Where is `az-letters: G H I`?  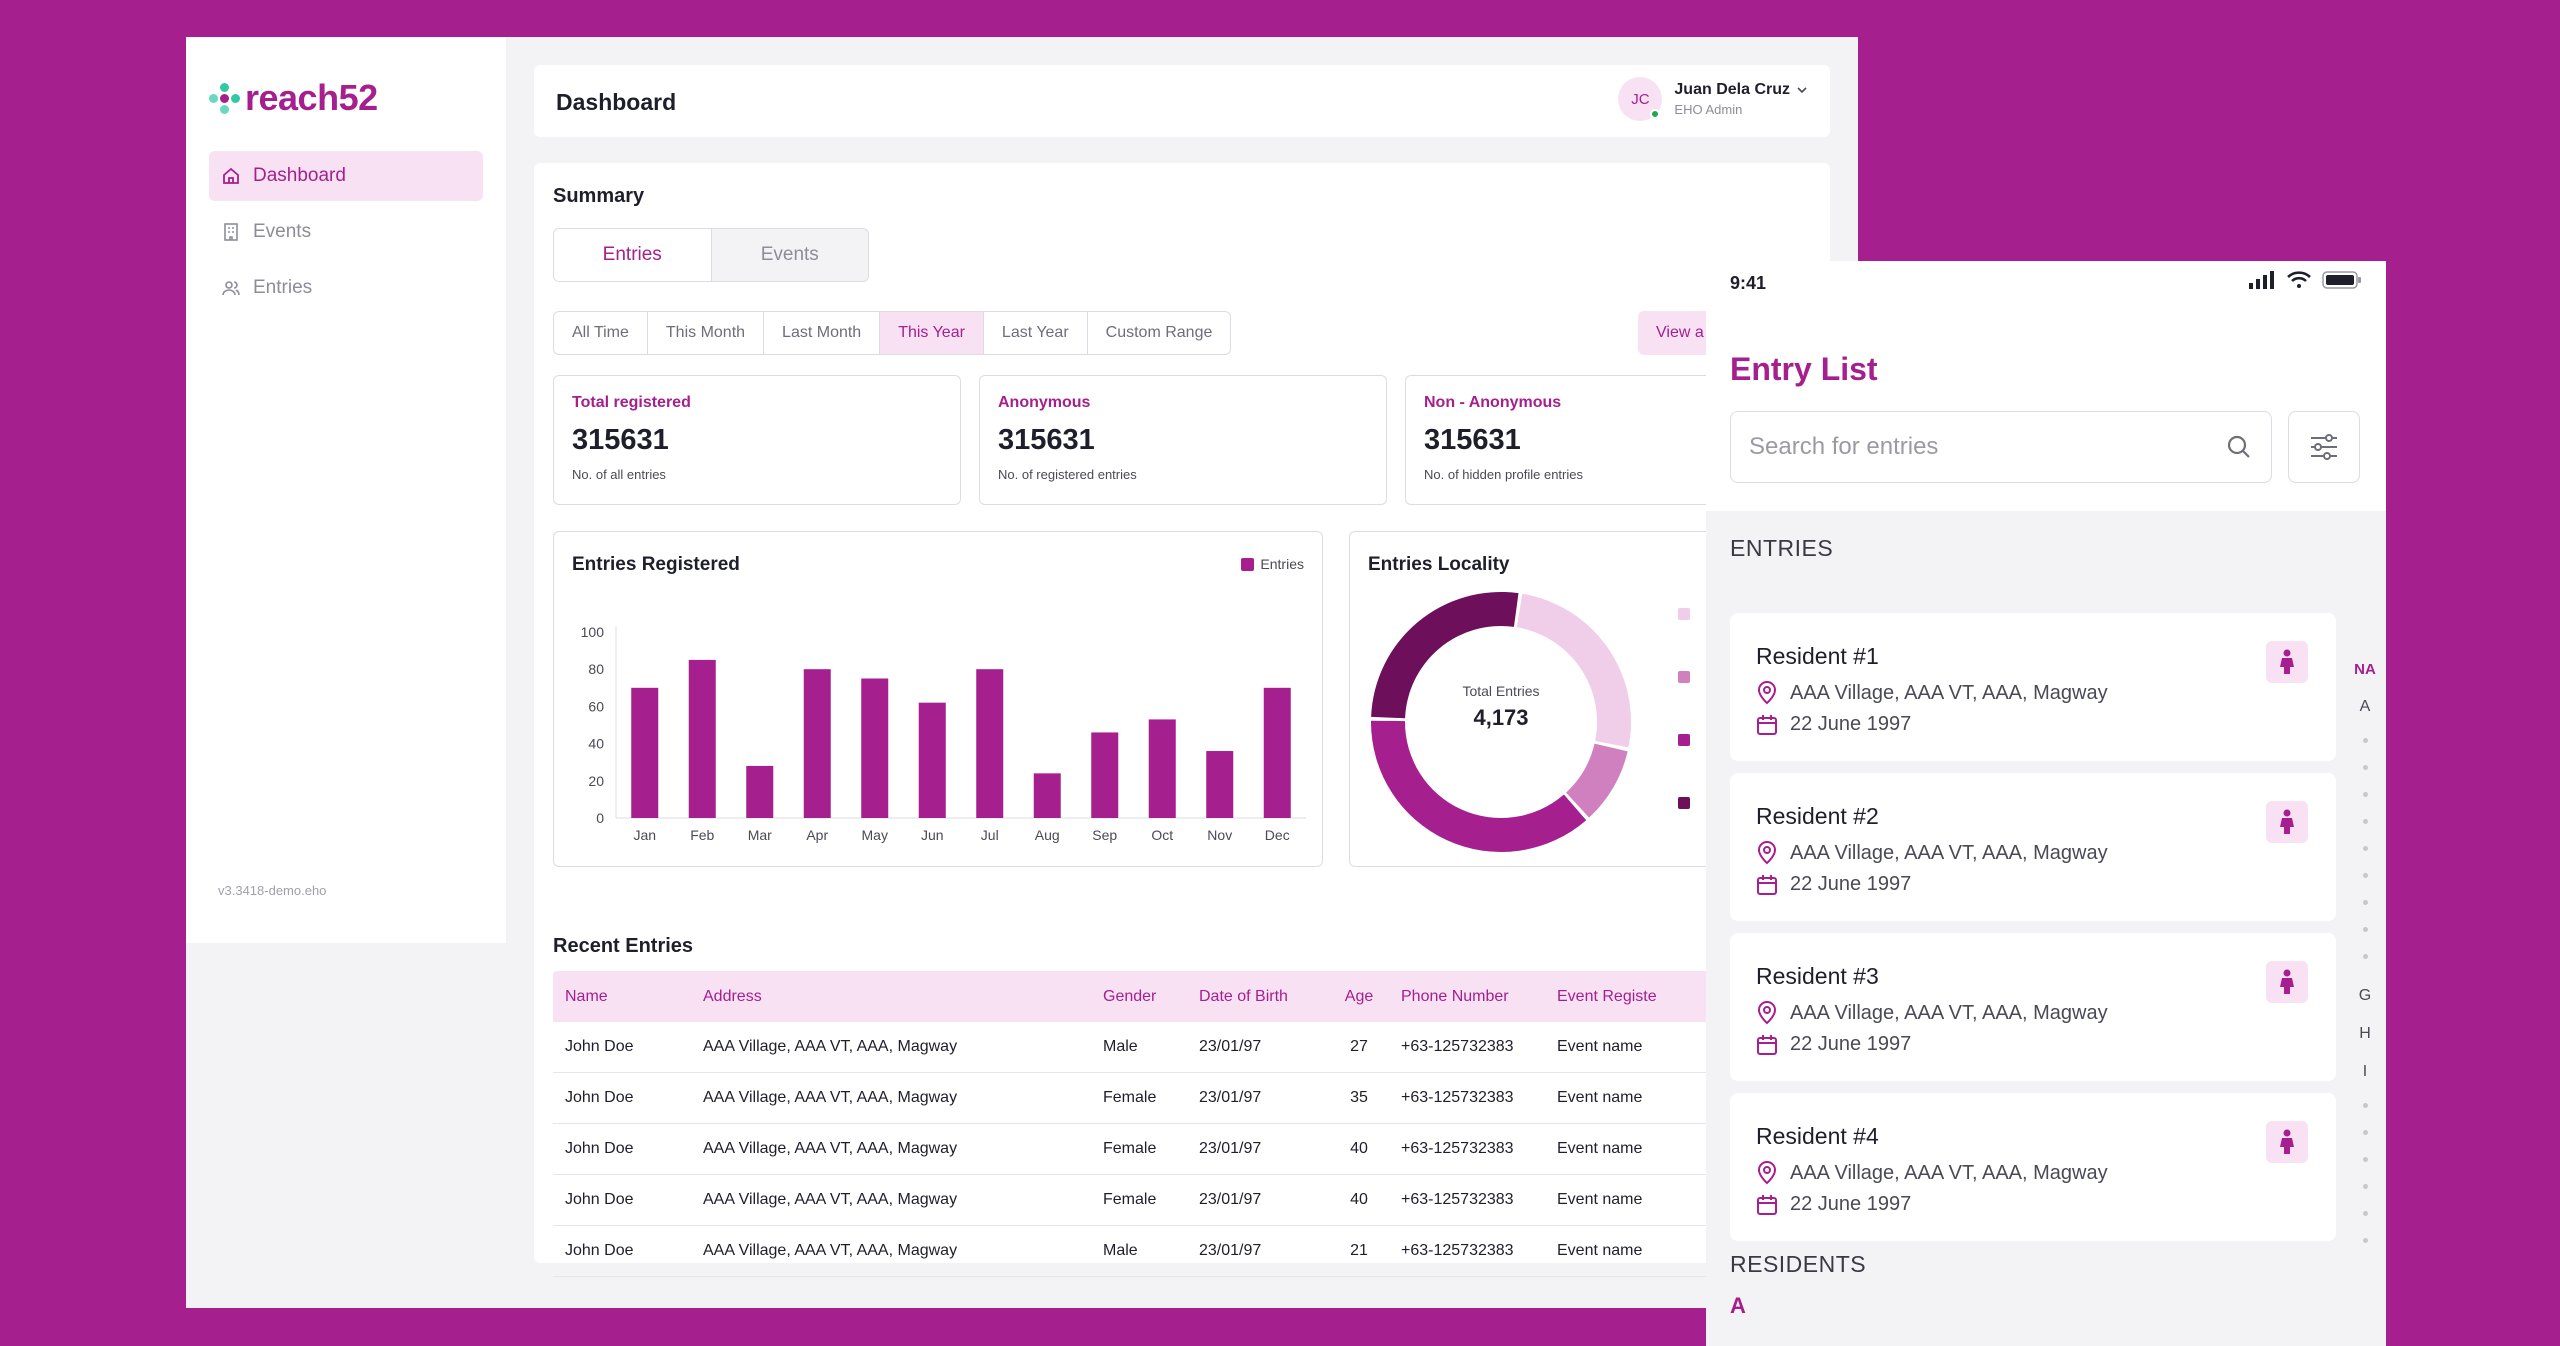 az-letters: G H I is located at coordinates (2365, 1034).